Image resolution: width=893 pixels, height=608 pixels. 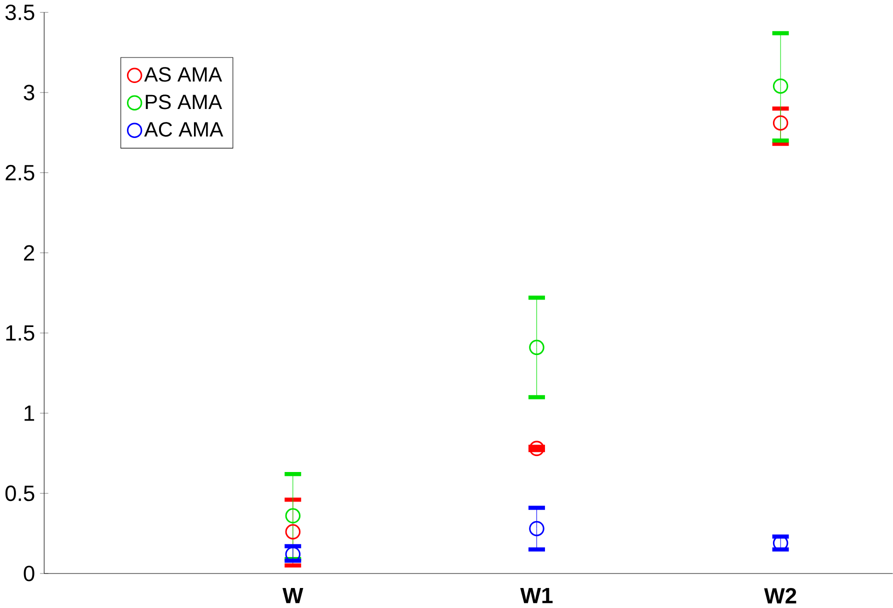 What do you see at coordinates (19, 12) in the screenshot?
I see `y-tick-label: 3.5` at bounding box center [19, 12].